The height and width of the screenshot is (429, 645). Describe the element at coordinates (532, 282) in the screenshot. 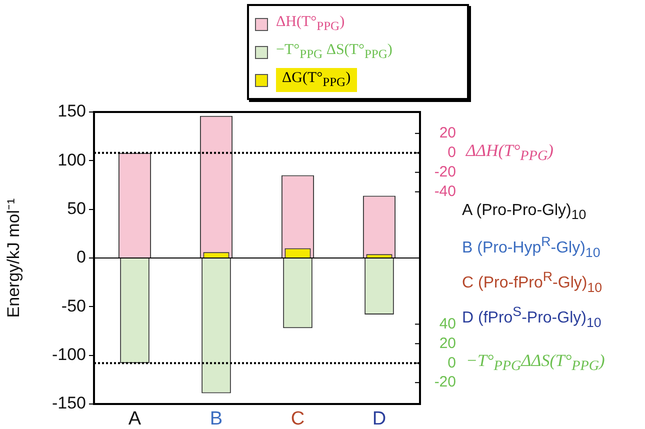

I see `text: C (Pro-fPro$^{R}$-Gly)$_{10}$` at that location.